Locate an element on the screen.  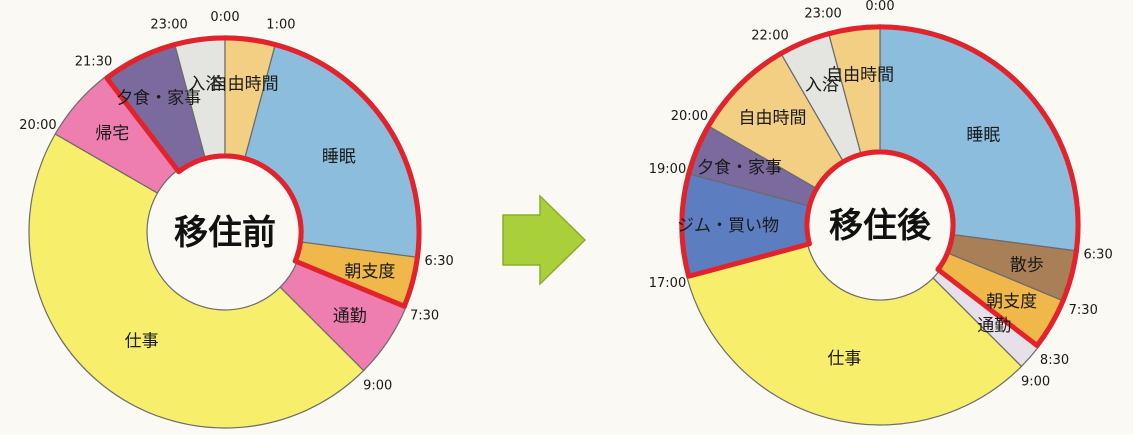
arrow-shape is located at coordinates (544, 240).